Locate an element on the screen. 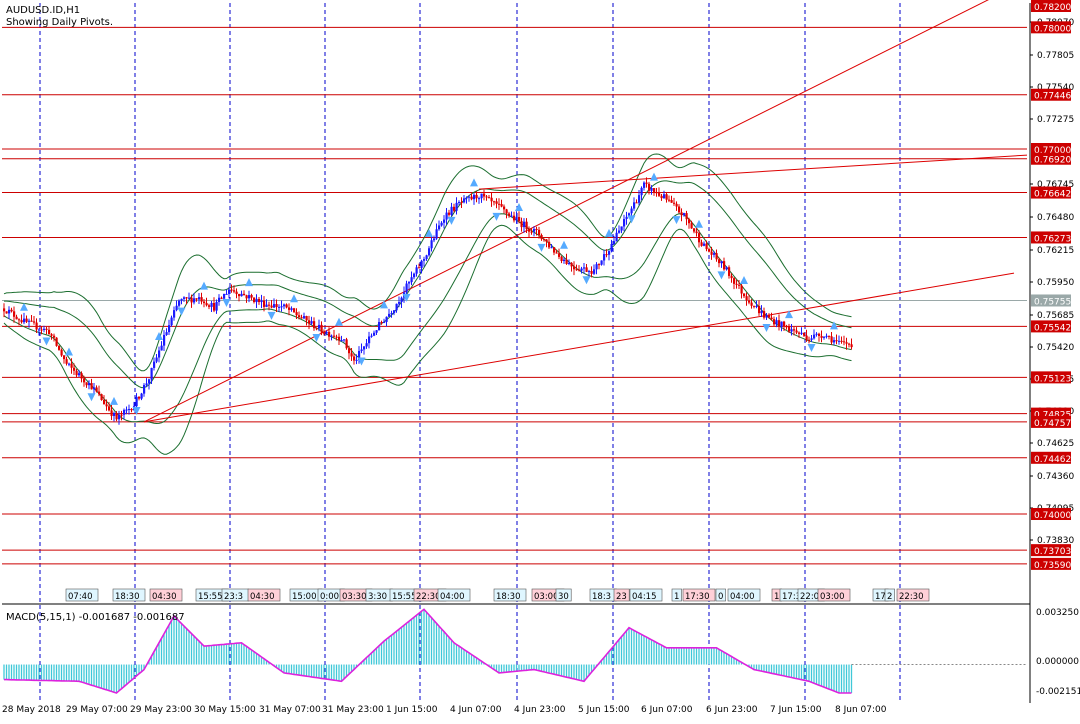 The height and width of the screenshot is (724, 1080). price-tick-label: 0.73830 is located at coordinates (1055, 541).